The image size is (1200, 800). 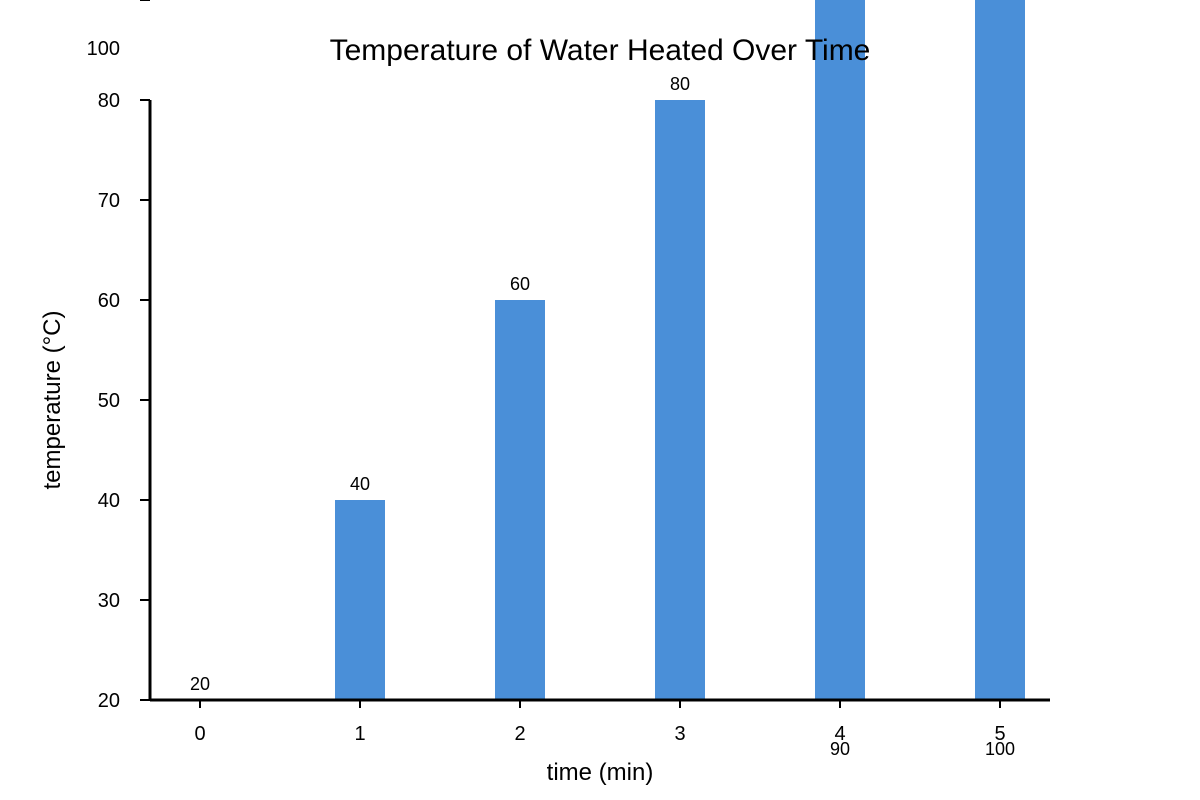 I want to click on data-label: 100, so click(x=1000, y=749).